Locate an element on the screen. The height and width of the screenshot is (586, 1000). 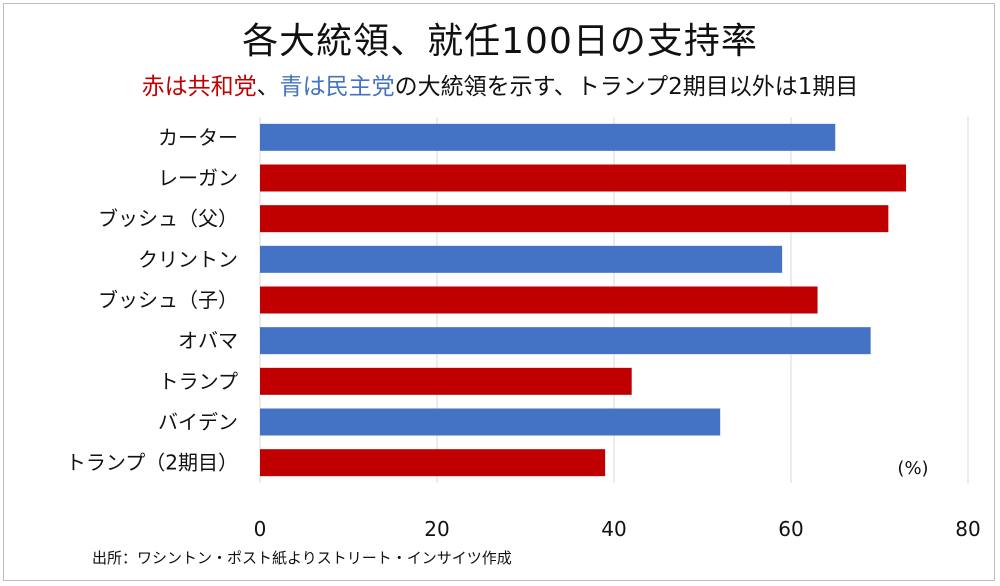
chart-title: 各大統領、就任100日の支持率 is located at coordinates (500, 41).